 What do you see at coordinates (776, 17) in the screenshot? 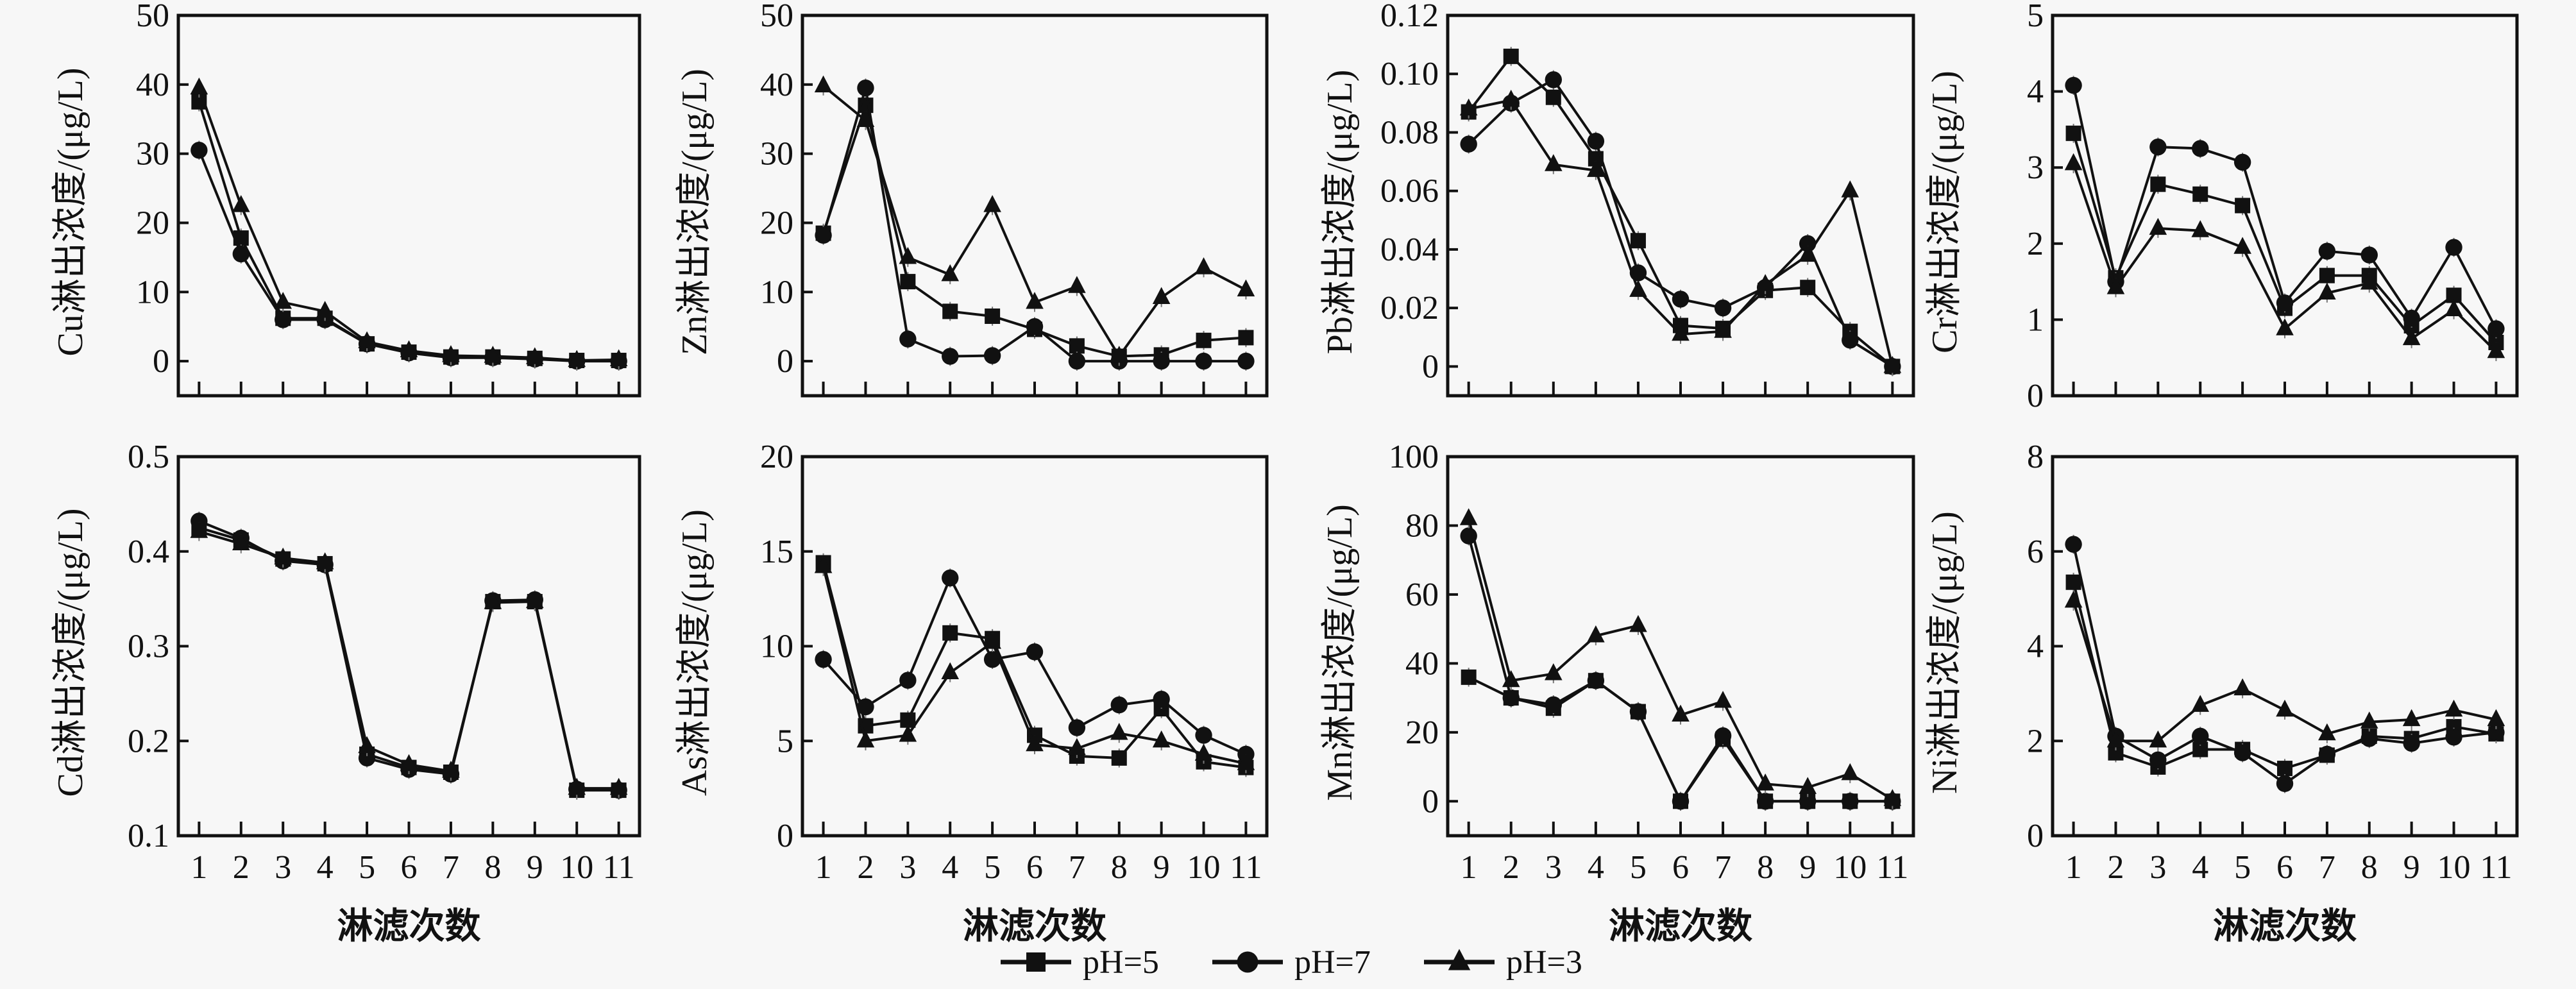
I see `y-tick-label: 50` at bounding box center [776, 17].